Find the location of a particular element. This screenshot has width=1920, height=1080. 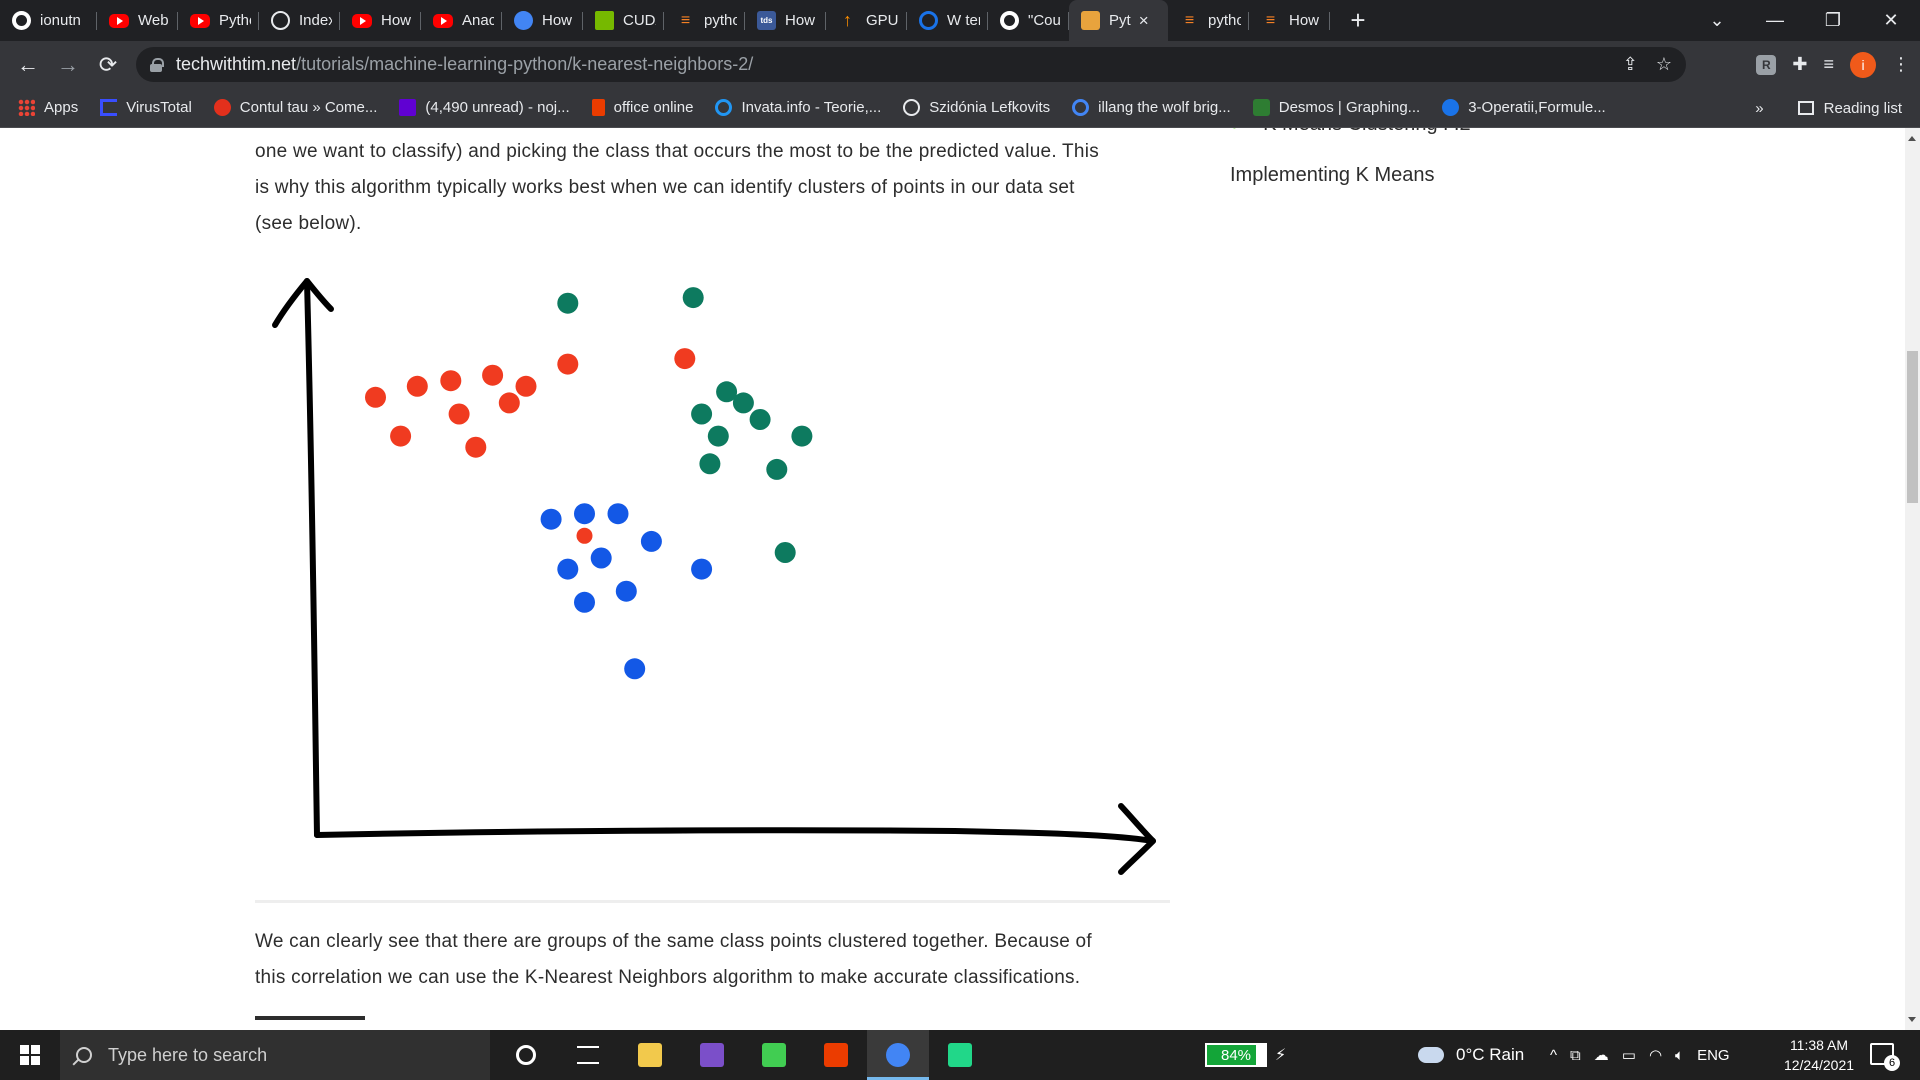

cortana-taskbar-button is located at coordinates (526, 1055).